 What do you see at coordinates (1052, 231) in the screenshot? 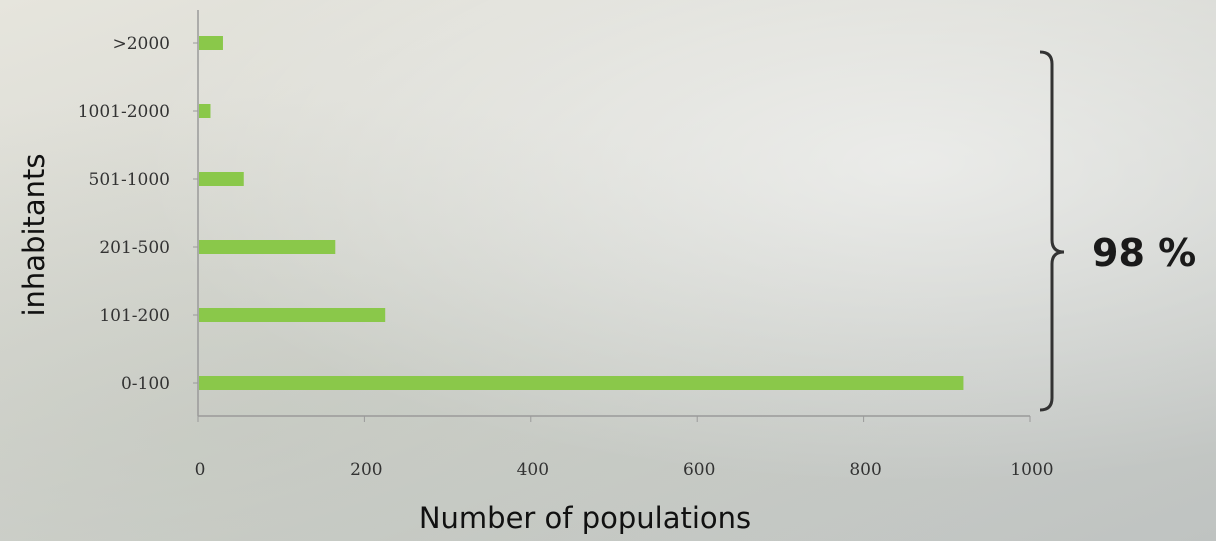
I see `curly-brace` at bounding box center [1052, 231].